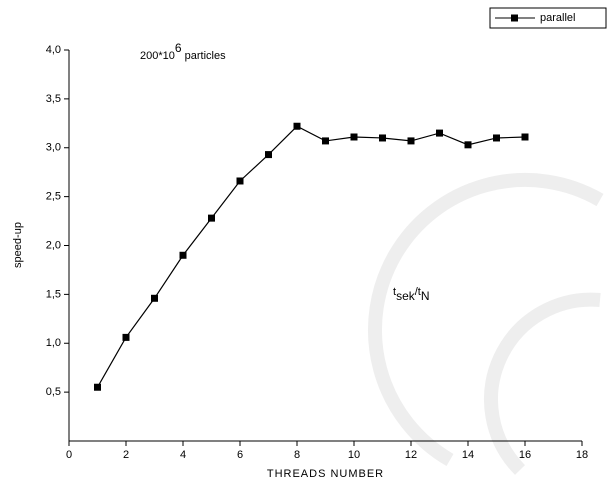 This screenshot has height=493, width=607. Describe the element at coordinates (582, 455) in the screenshot. I see `x-tick-label: 18` at that location.